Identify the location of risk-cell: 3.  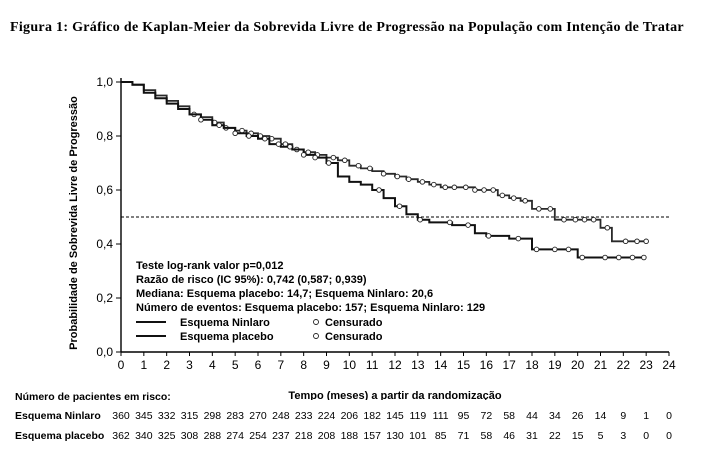
(623, 436).